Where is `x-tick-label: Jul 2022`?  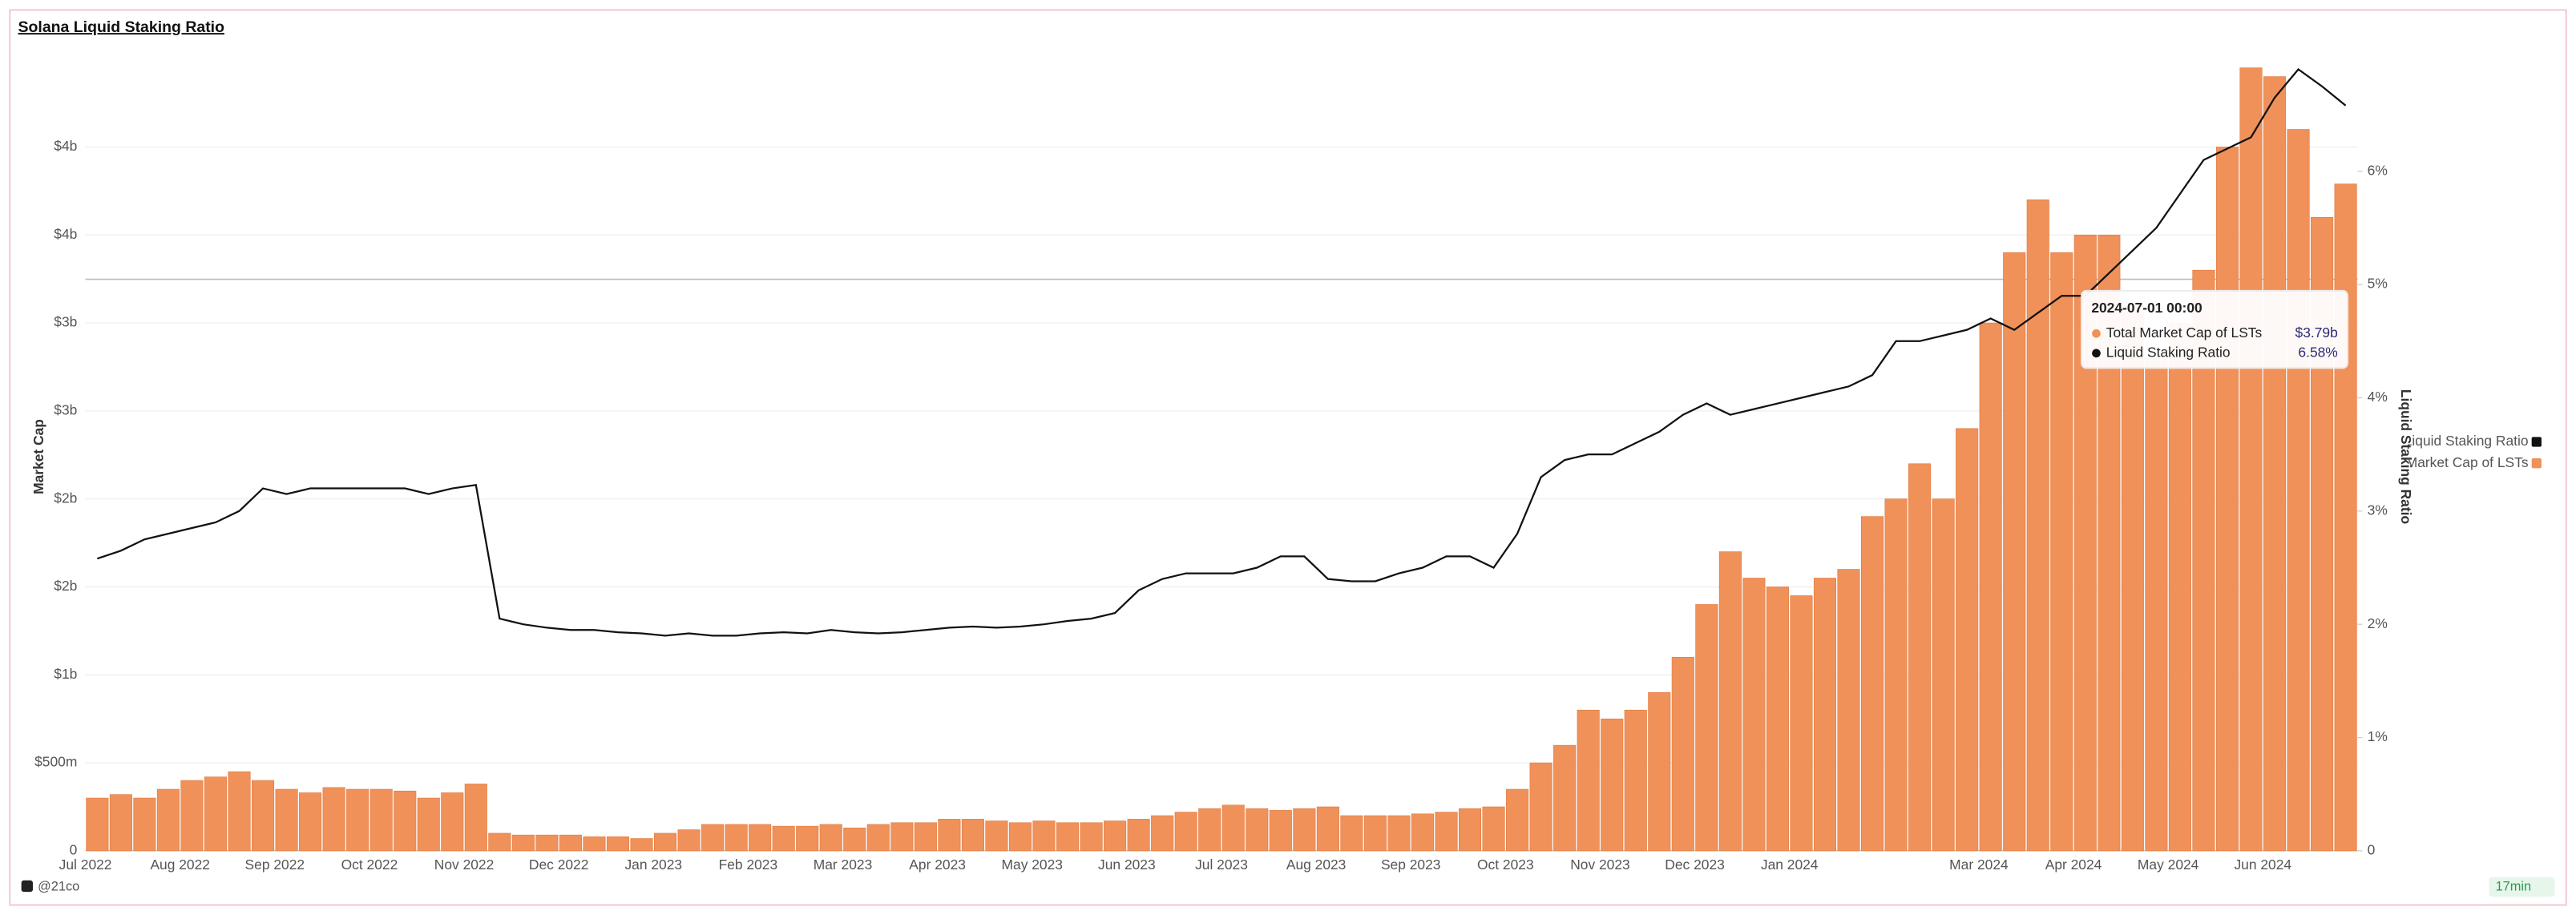
x-tick-label: Jul 2022 is located at coordinates (86, 865).